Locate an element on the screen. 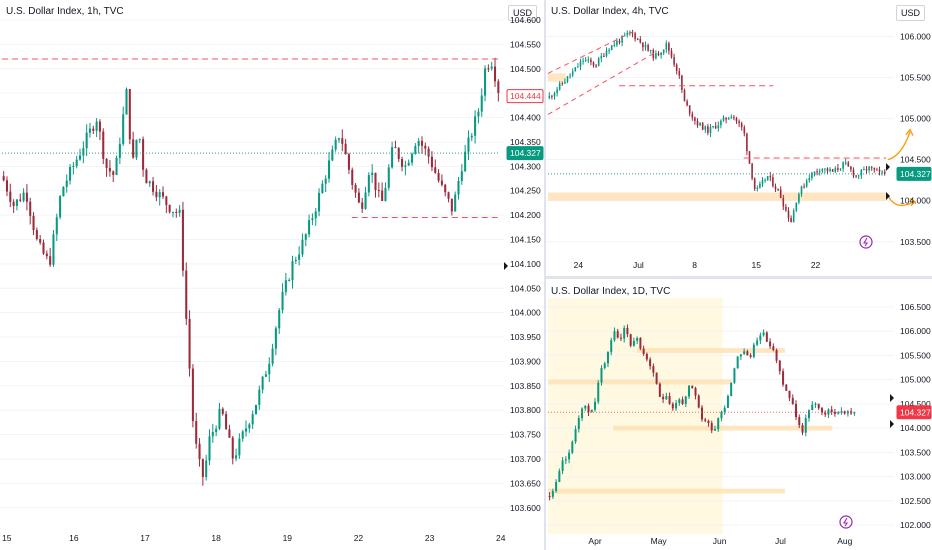  y-tick-label: 103.800 is located at coordinates (525, 410).